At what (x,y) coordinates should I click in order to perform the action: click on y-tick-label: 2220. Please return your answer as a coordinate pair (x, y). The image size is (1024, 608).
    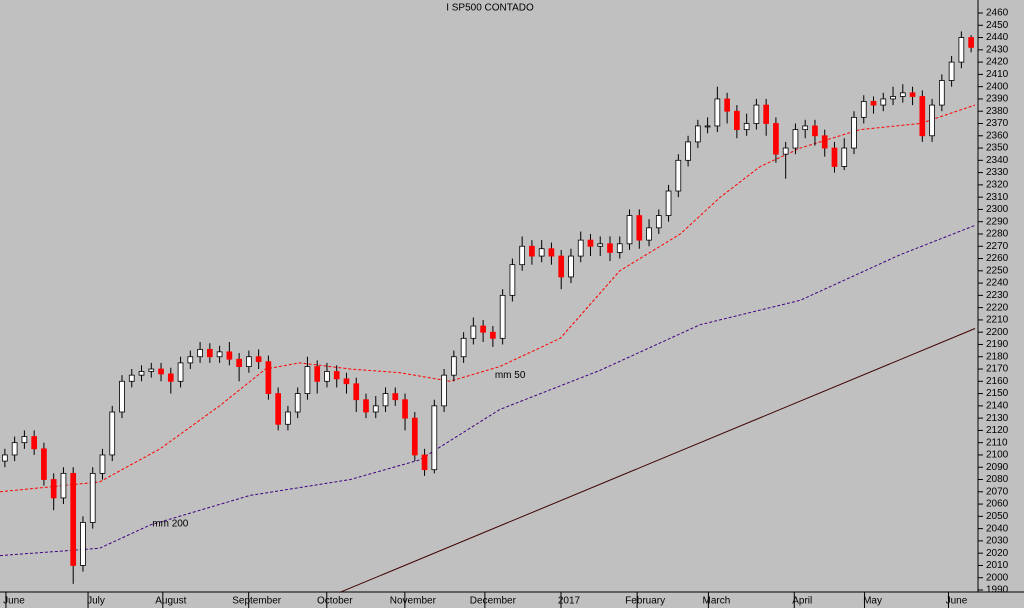
    Looking at the image, I should click on (997, 307).